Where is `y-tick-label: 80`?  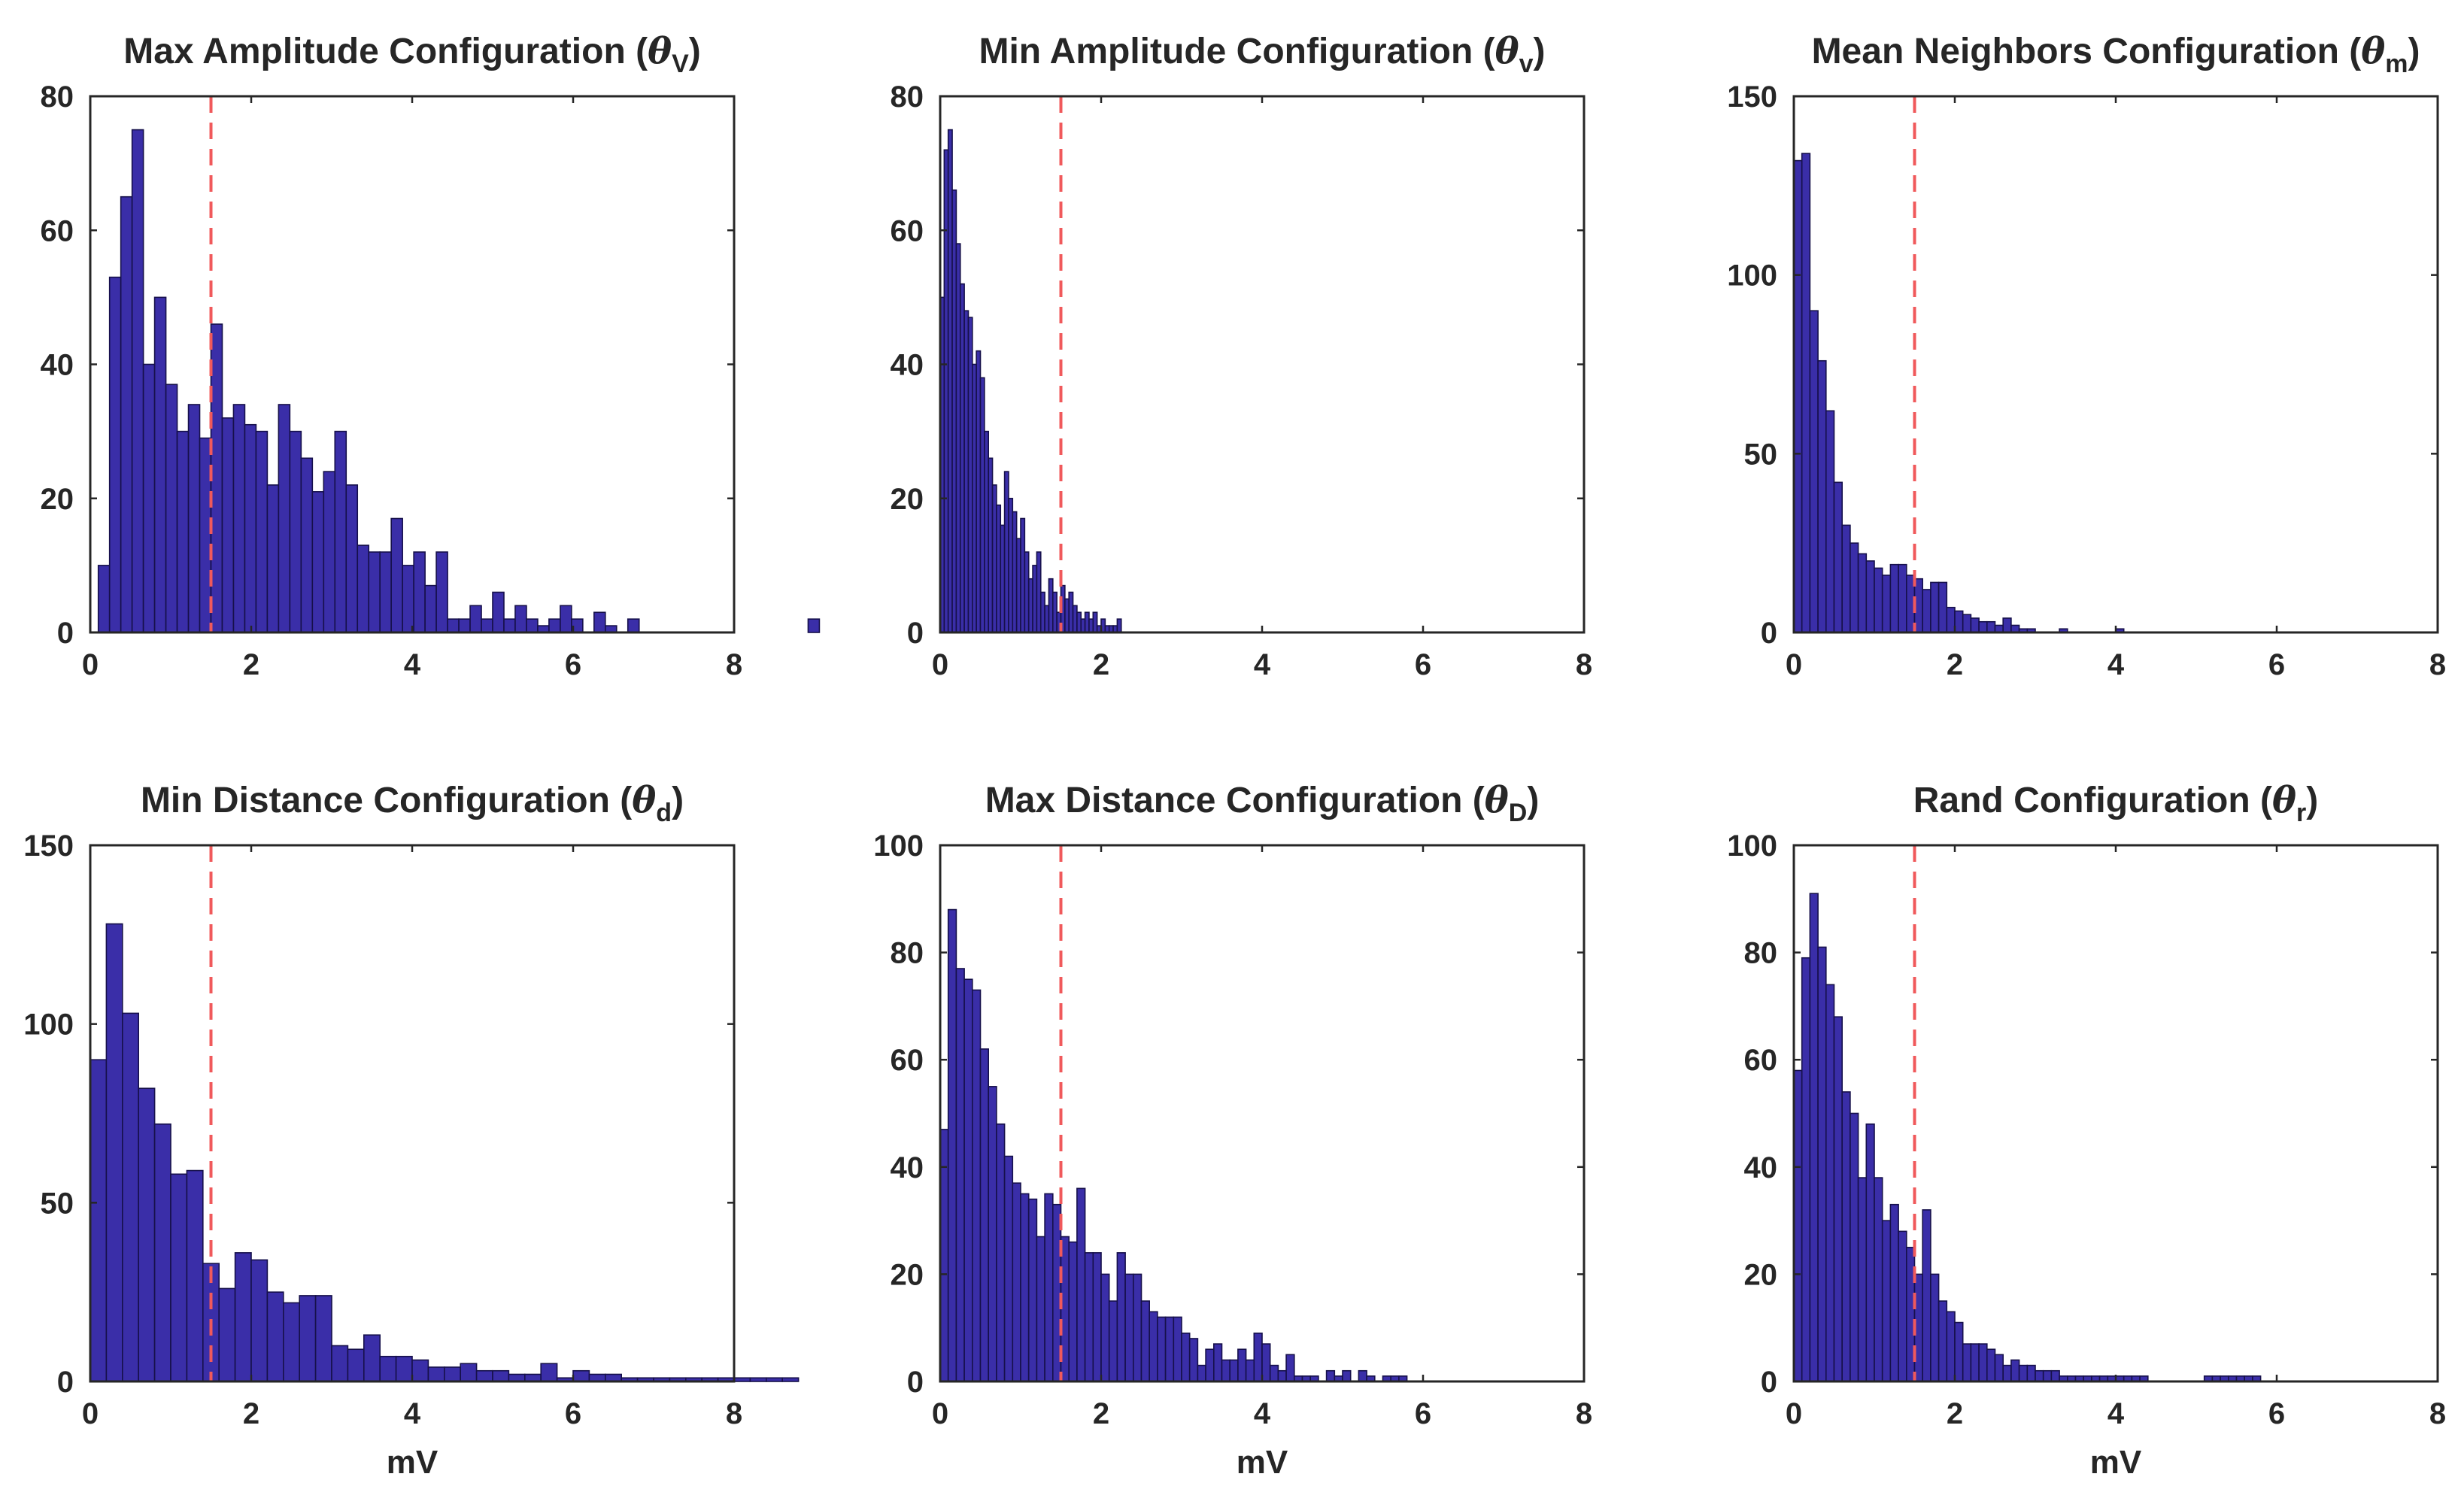
y-tick-label: 80 is located at coordinates (907, 97).